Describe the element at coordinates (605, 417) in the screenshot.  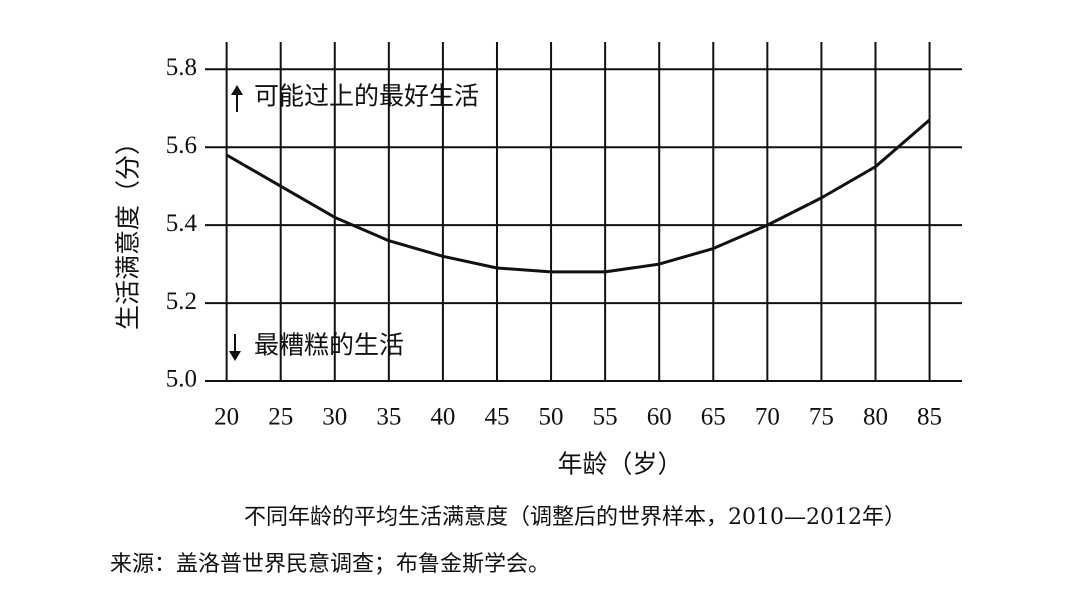
I see `x-tick-label: 55` at that location.